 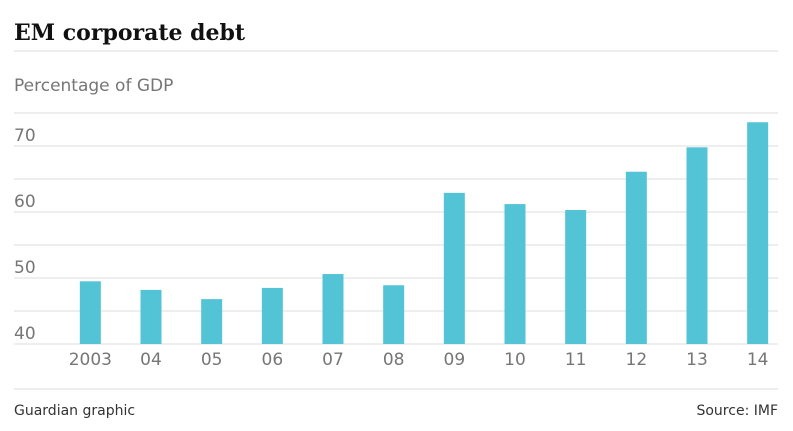 What do you see at coordinates (394, 360) in the screenshot?
I see `x-tick-label: 08` at bounding box center [394, 360].